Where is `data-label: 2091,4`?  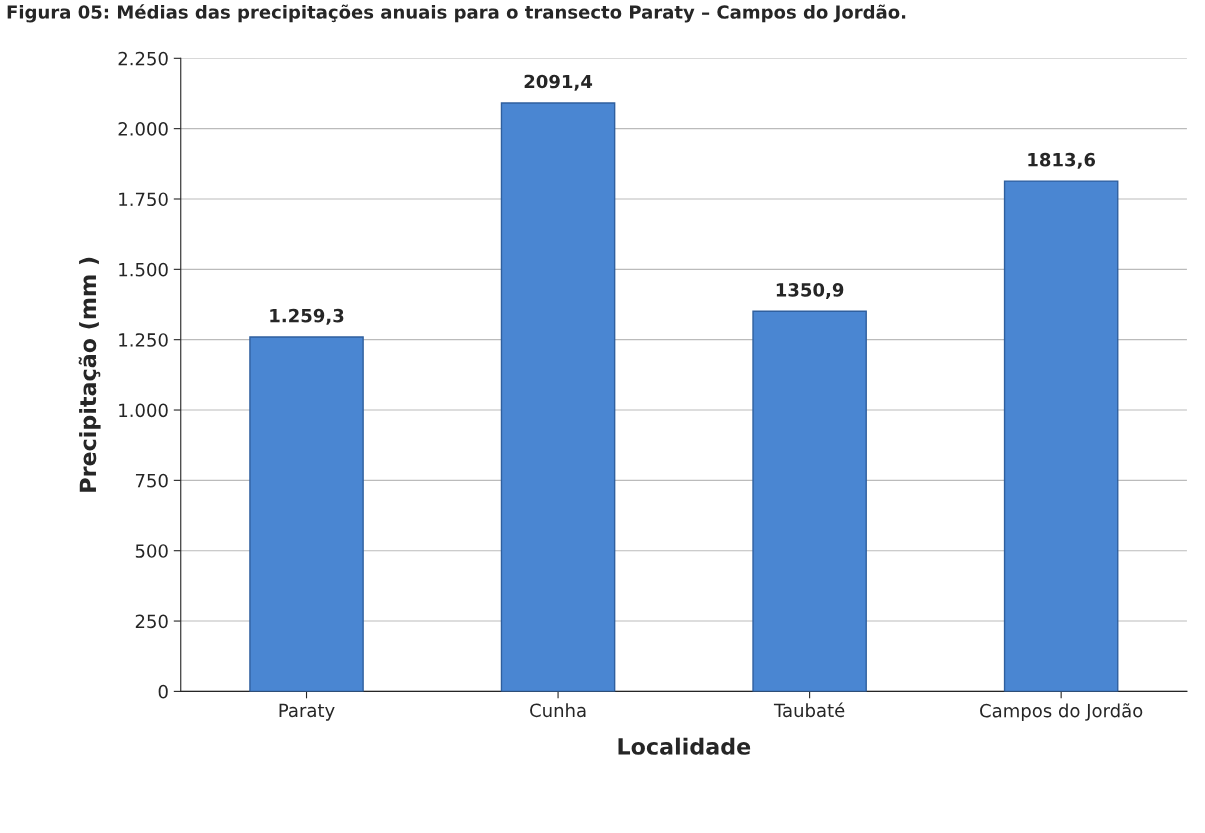
data-label: 2091,4 is located at coordinates (558, 82).